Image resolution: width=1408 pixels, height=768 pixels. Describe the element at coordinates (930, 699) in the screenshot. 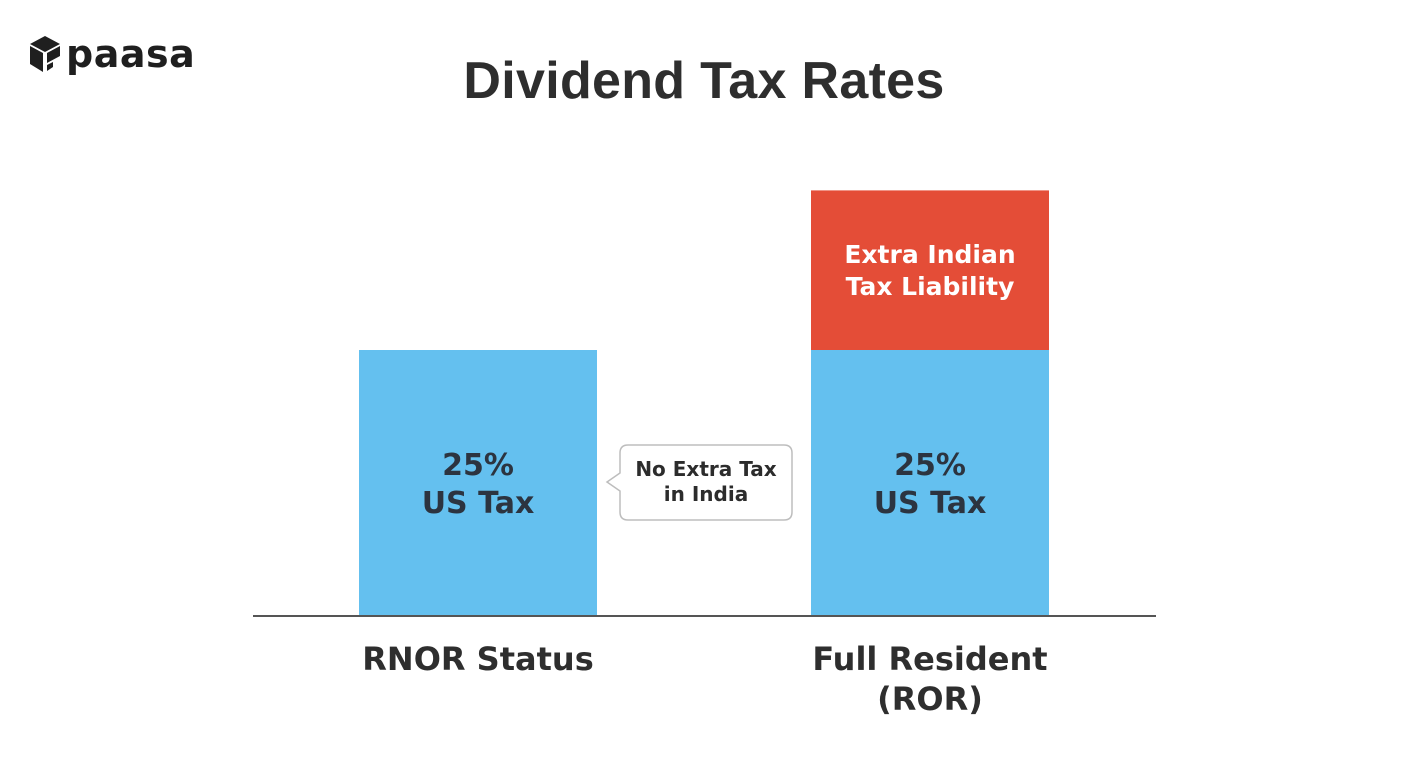

I see `category-label: (ROR)` at that location.